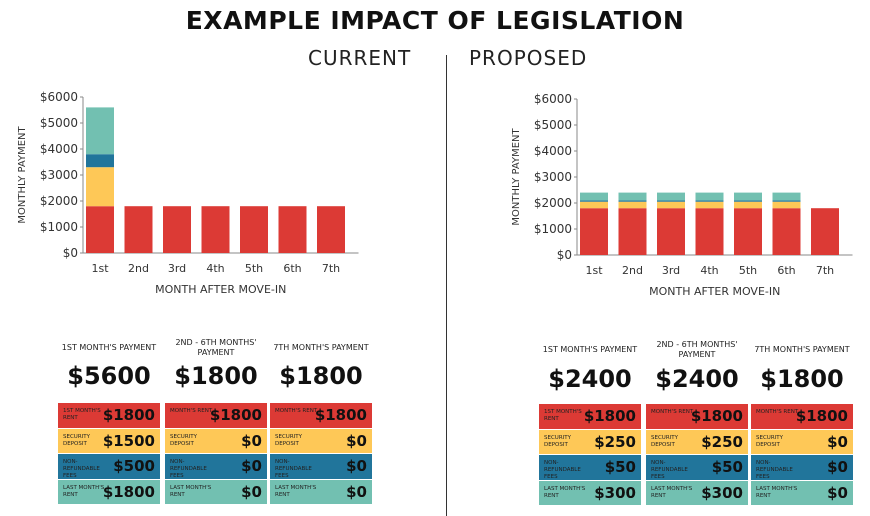  What do you see at coordinates (697, 493) in the screenshot?
I see `breakdown-row-last: LAST MONTH'S RENT $300` at bounding box center [697, 493].